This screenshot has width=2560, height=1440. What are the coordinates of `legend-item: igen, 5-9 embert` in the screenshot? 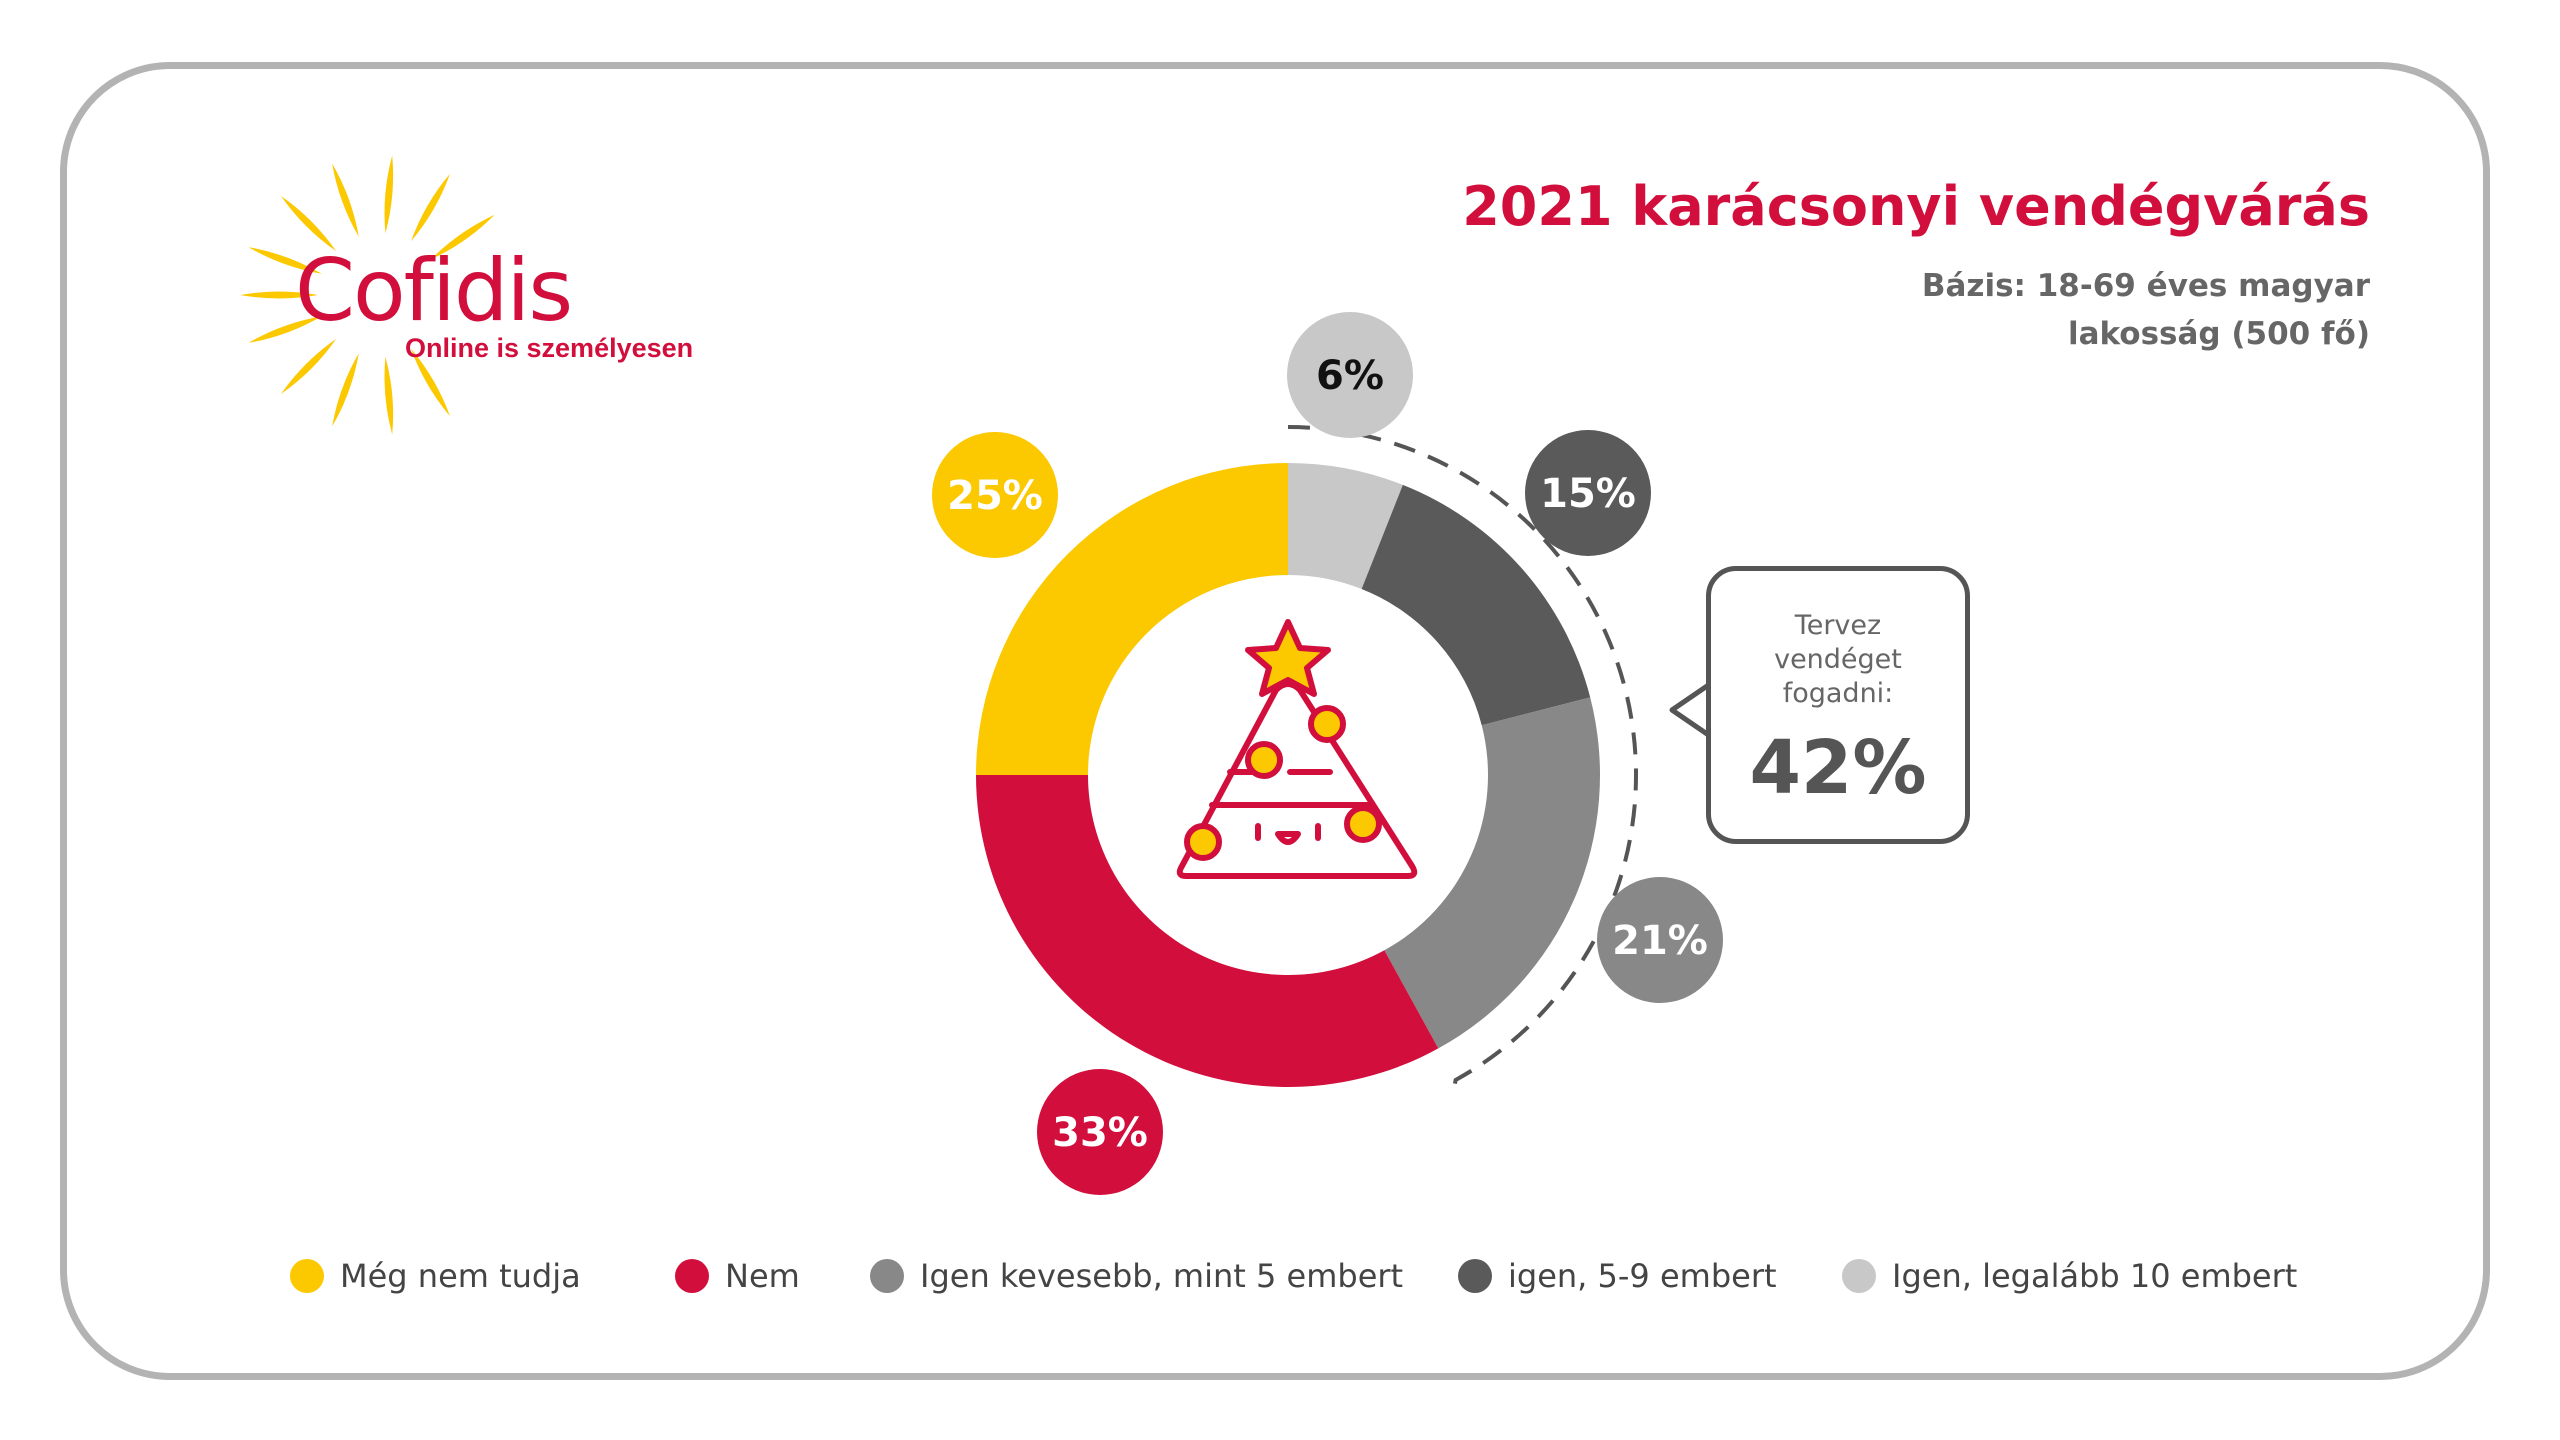 It's located at (1617, 1276).